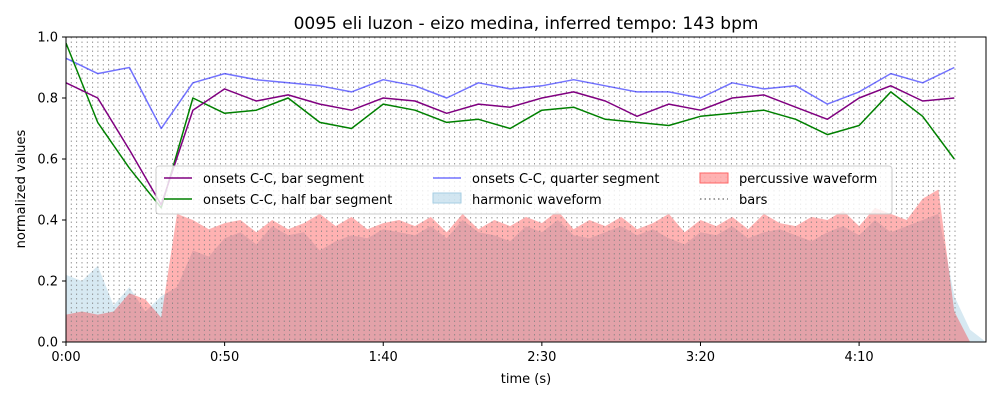 This screenshot has width=1000, height=400. I want to click on y-tick-label: 0.8, so click(47, 99).